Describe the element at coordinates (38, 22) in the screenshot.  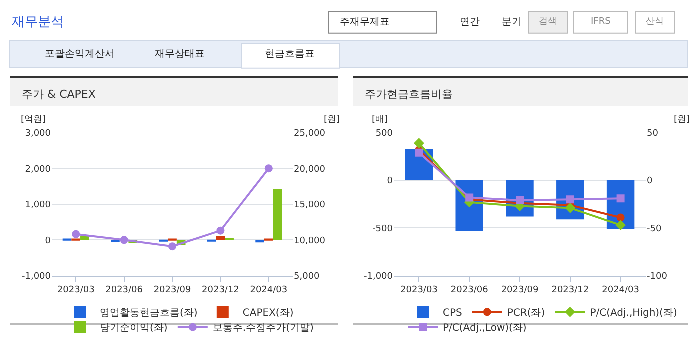
I see `text: 재무분석` at that location.